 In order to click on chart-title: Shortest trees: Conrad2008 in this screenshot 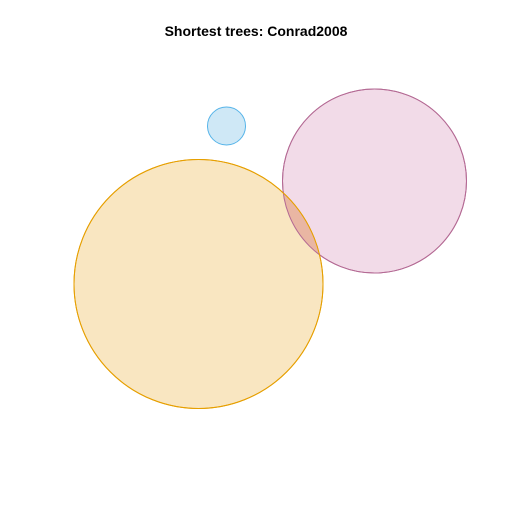, I will do `click(256, 31)`.